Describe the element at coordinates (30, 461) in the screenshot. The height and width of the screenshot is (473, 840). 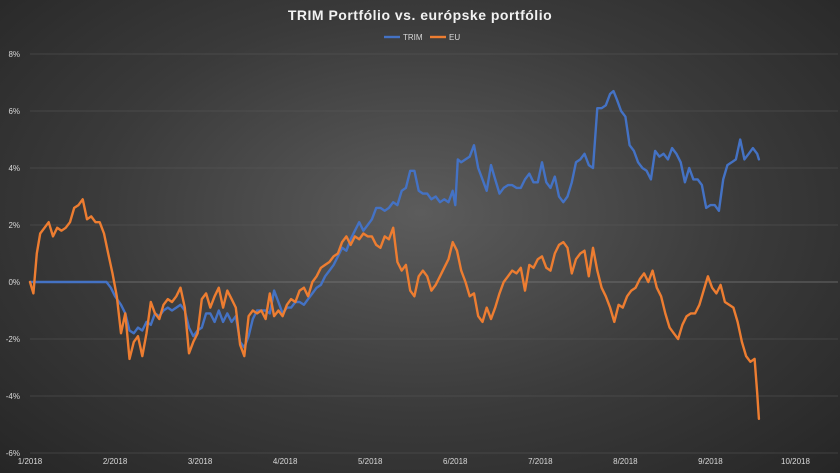
I see `x-tick-label: 1/2018` at that location.